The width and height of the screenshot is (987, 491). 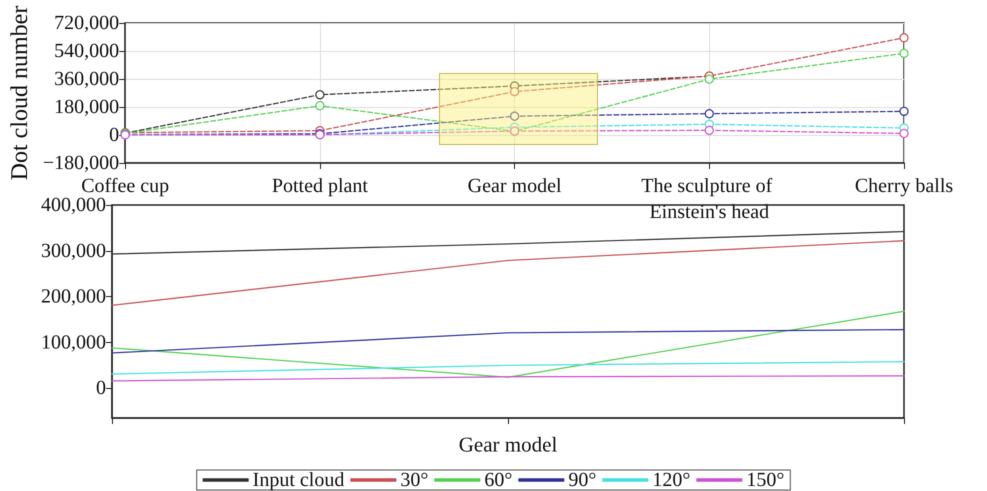 I want to click on legend-label: 60°, so click(x=498, y=480).